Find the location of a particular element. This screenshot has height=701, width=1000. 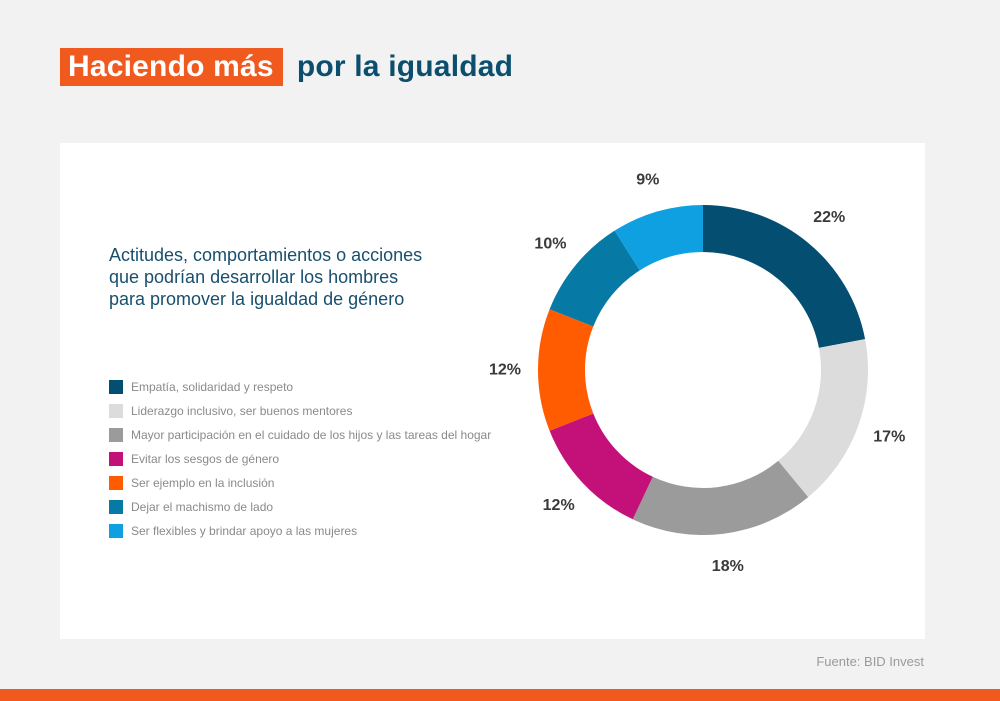

slice-value-label: 10% is located at coordinates (550, 243).